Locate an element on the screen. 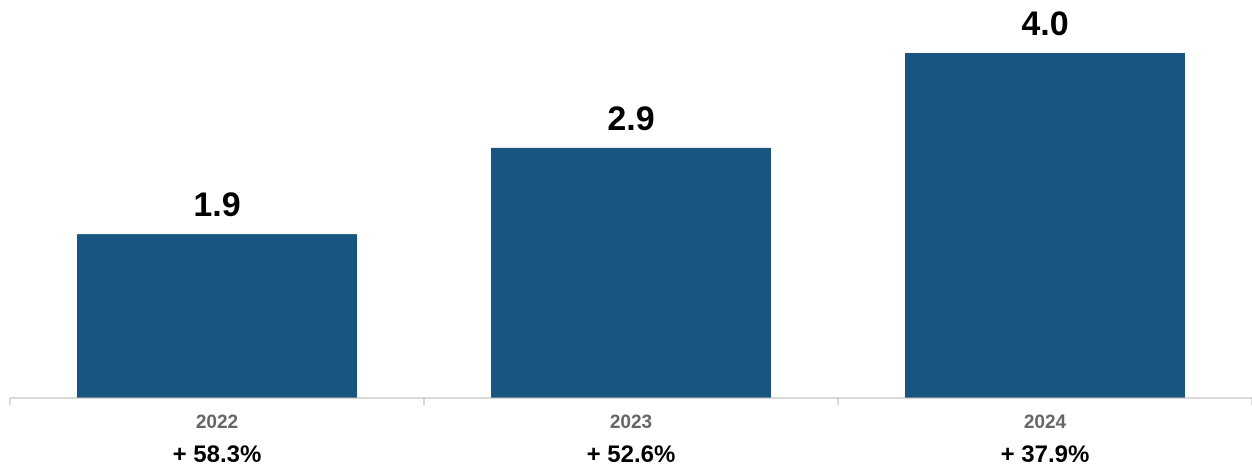  bar-2023 is located at coordinates (631, 272).